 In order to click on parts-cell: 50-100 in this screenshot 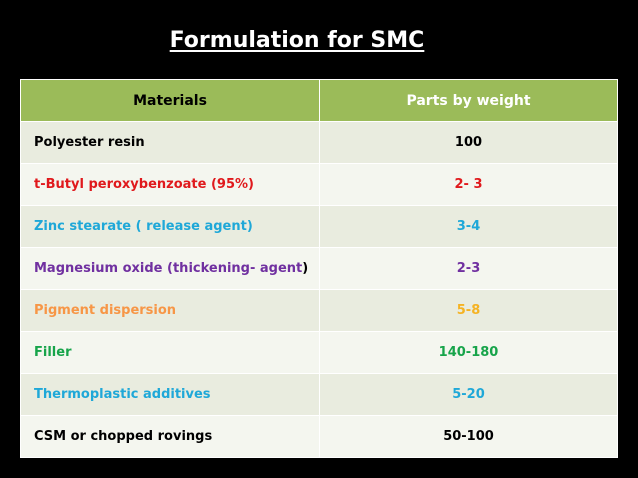, I will do `click(468, 436)`.